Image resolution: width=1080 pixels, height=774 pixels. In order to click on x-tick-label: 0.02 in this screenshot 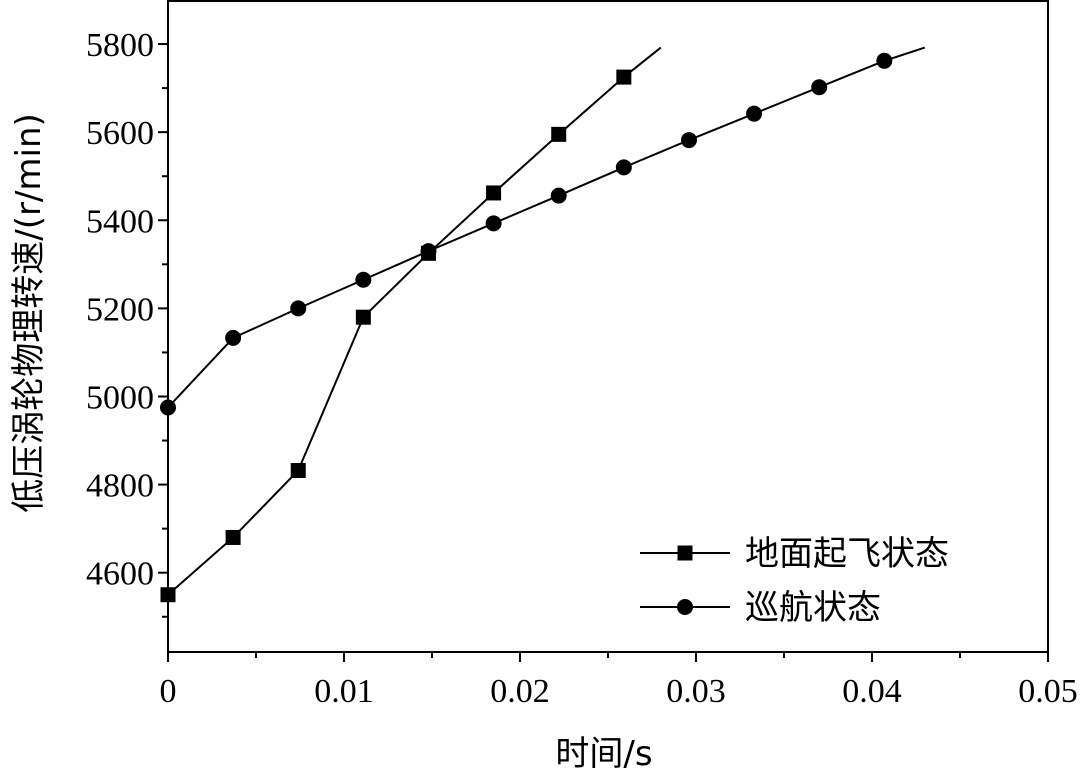, I will do `click(520, 691)`.